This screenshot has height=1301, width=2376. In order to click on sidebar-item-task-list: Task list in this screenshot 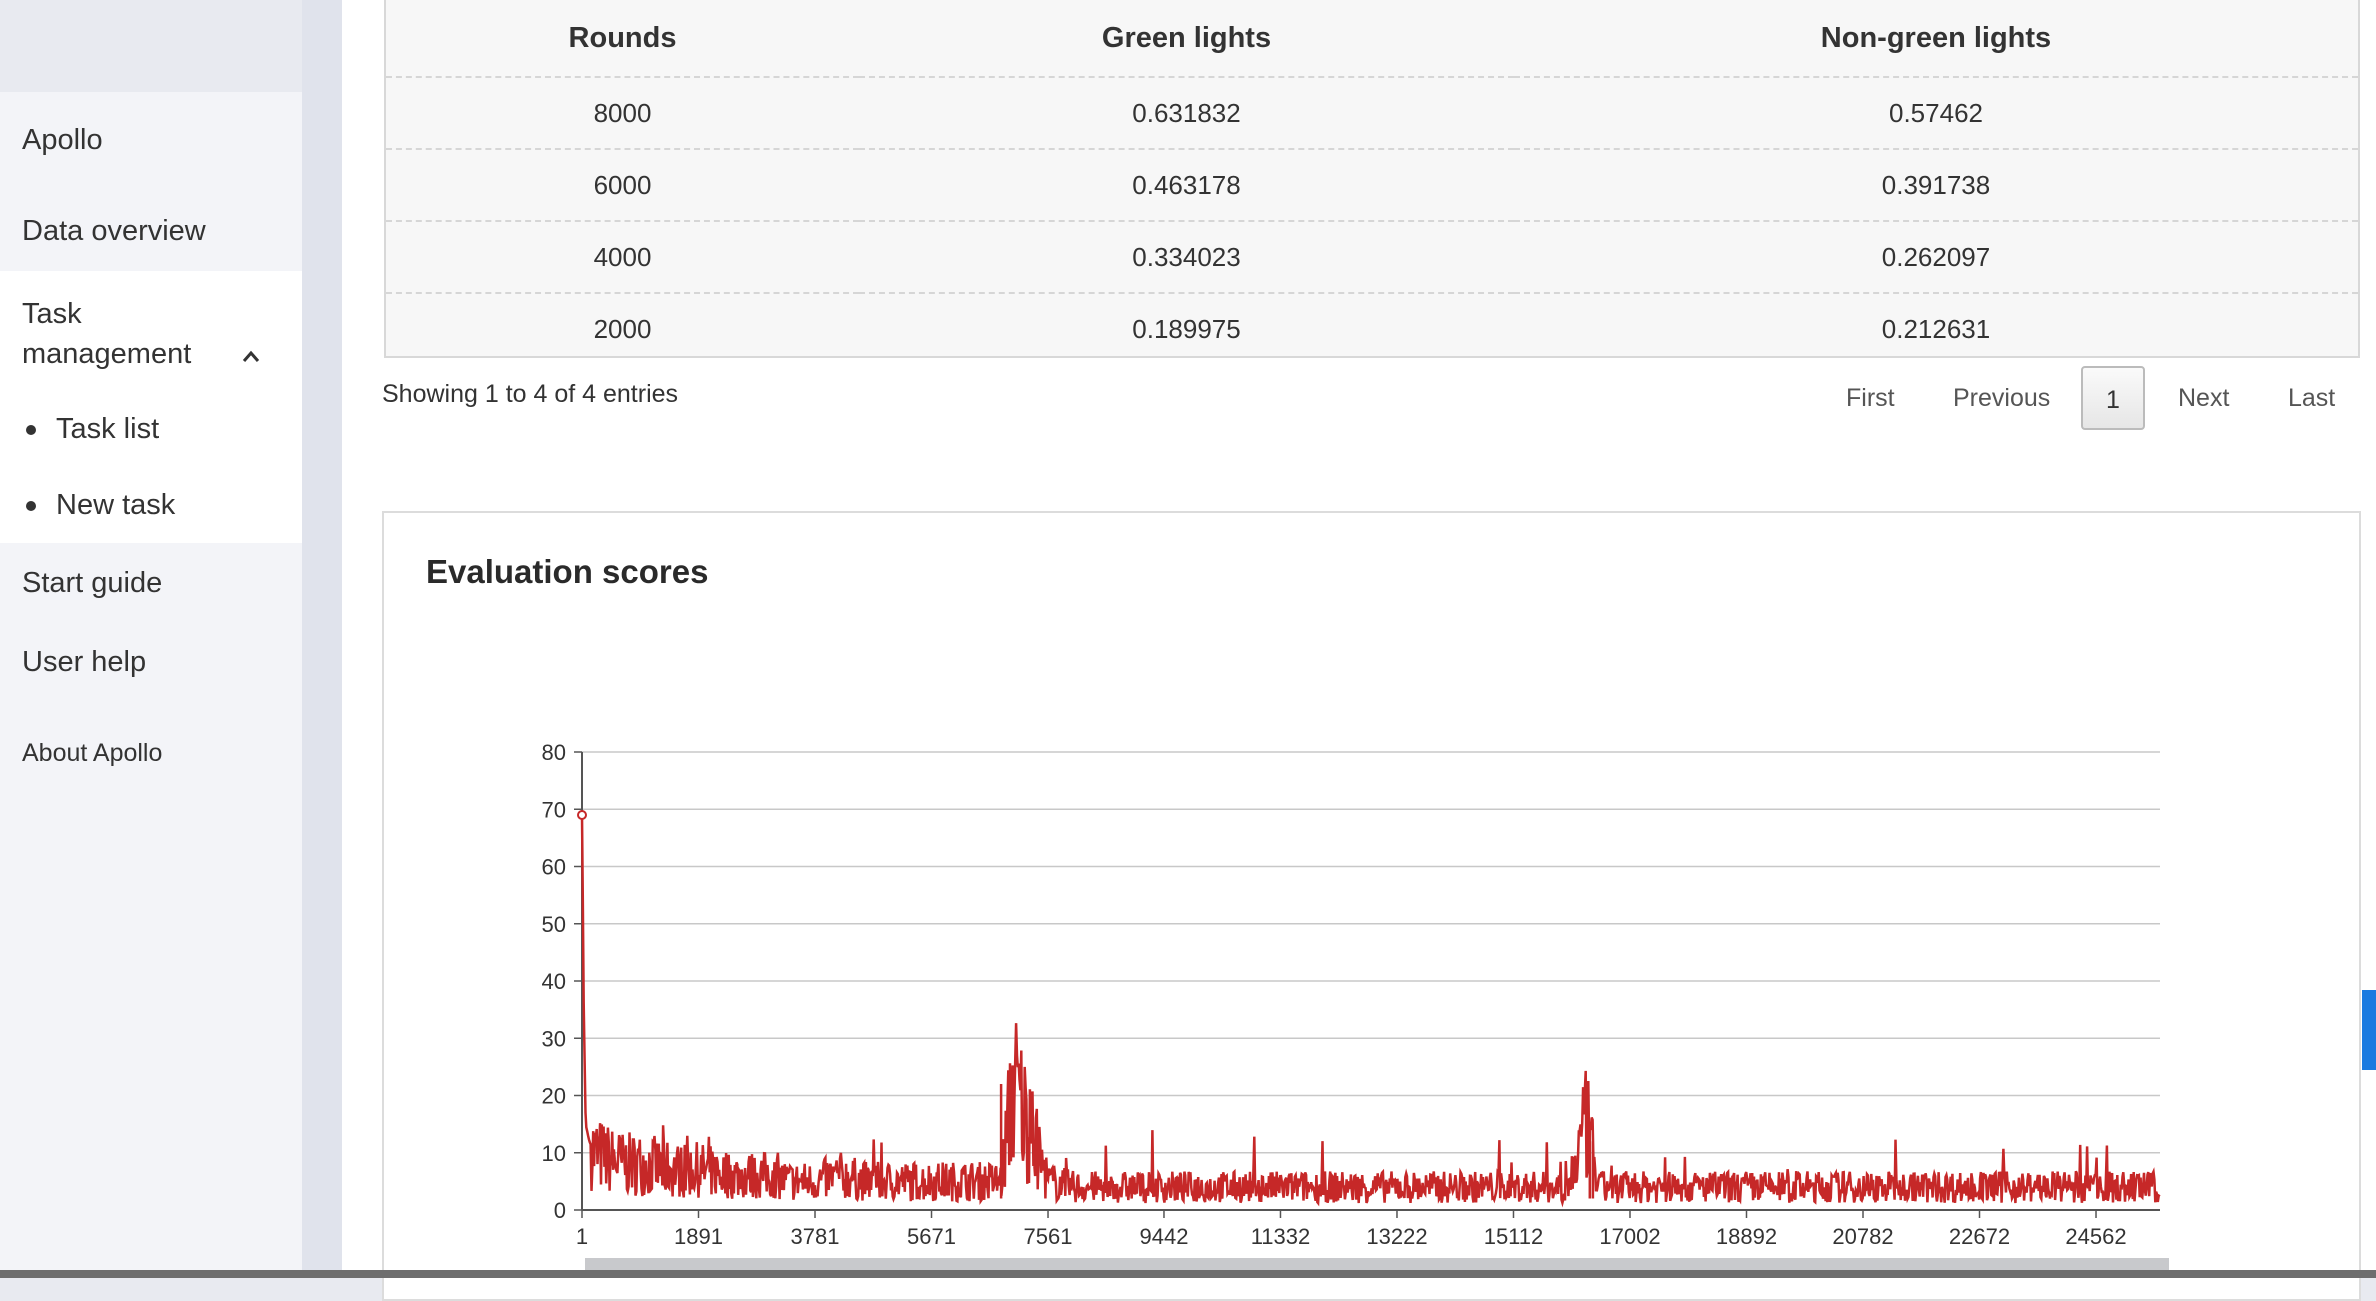, I will do `click(108, 429)`.